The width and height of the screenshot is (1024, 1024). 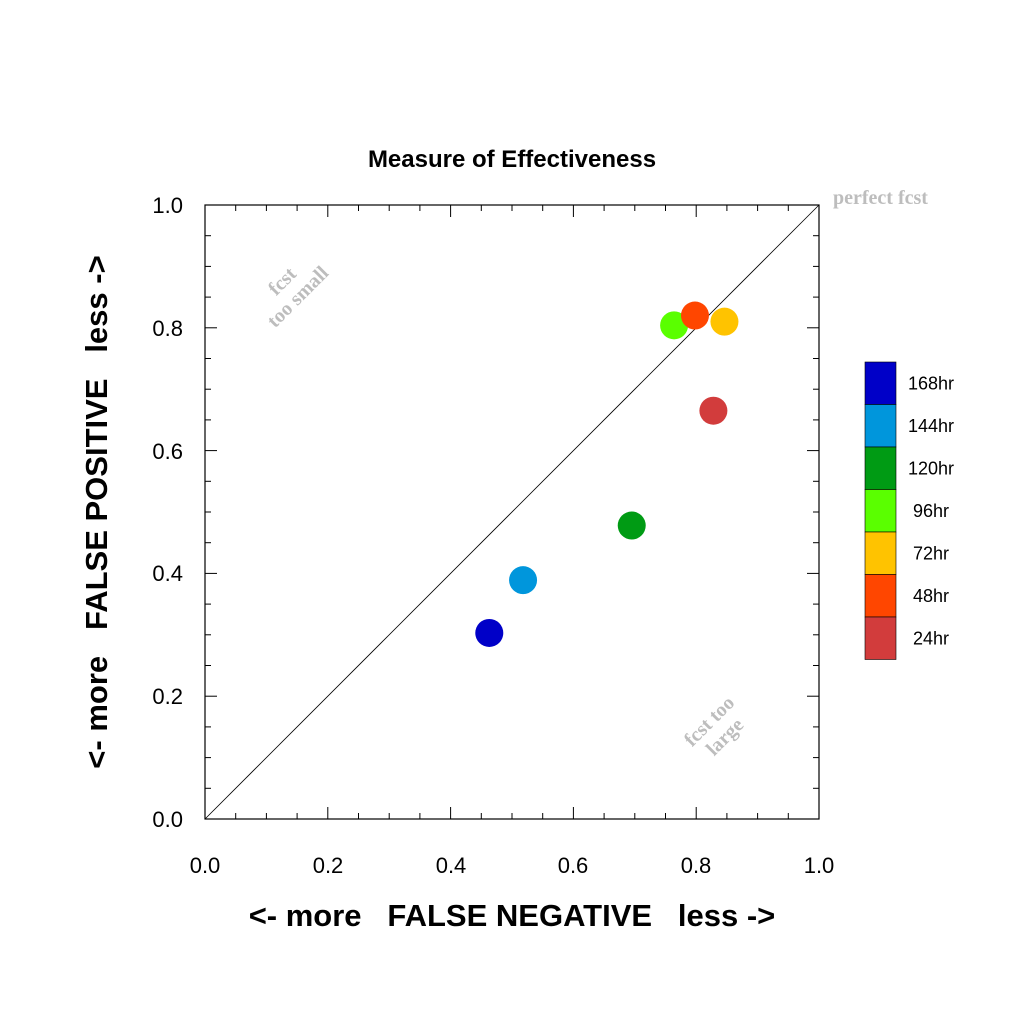 What do you see at coordinates (512, 865) in the screenshot?
I see `x-tick-labels: 0.0 0.2 0.4 0.6 0.8 1.0` at bounding box center [512, 865].